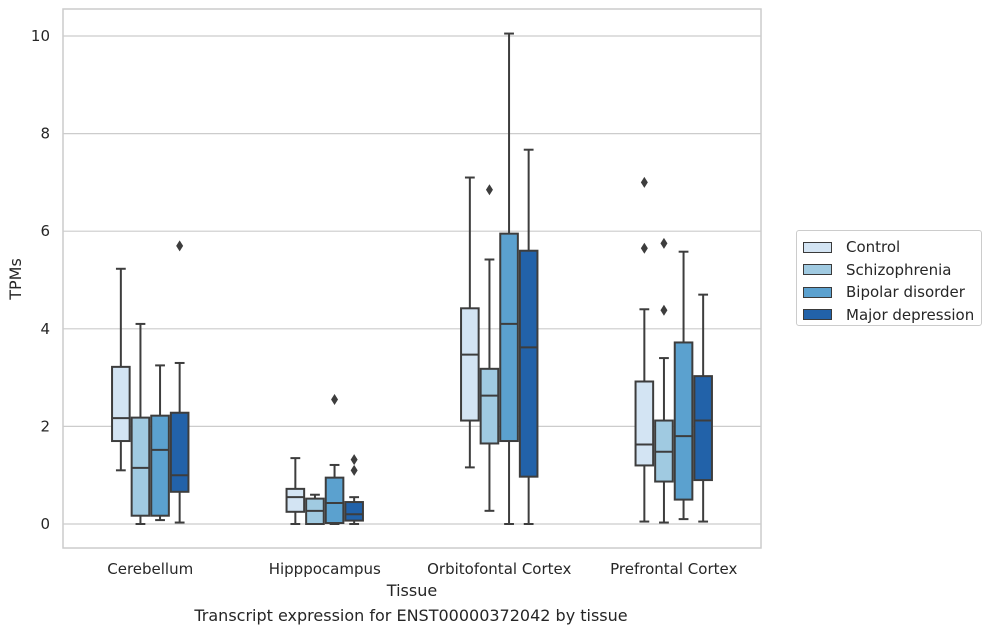  Describe the element at coordinates (673, 569) in the screenshot. I see `x-tick-label-4: Prefrontal Cortex` at that location.